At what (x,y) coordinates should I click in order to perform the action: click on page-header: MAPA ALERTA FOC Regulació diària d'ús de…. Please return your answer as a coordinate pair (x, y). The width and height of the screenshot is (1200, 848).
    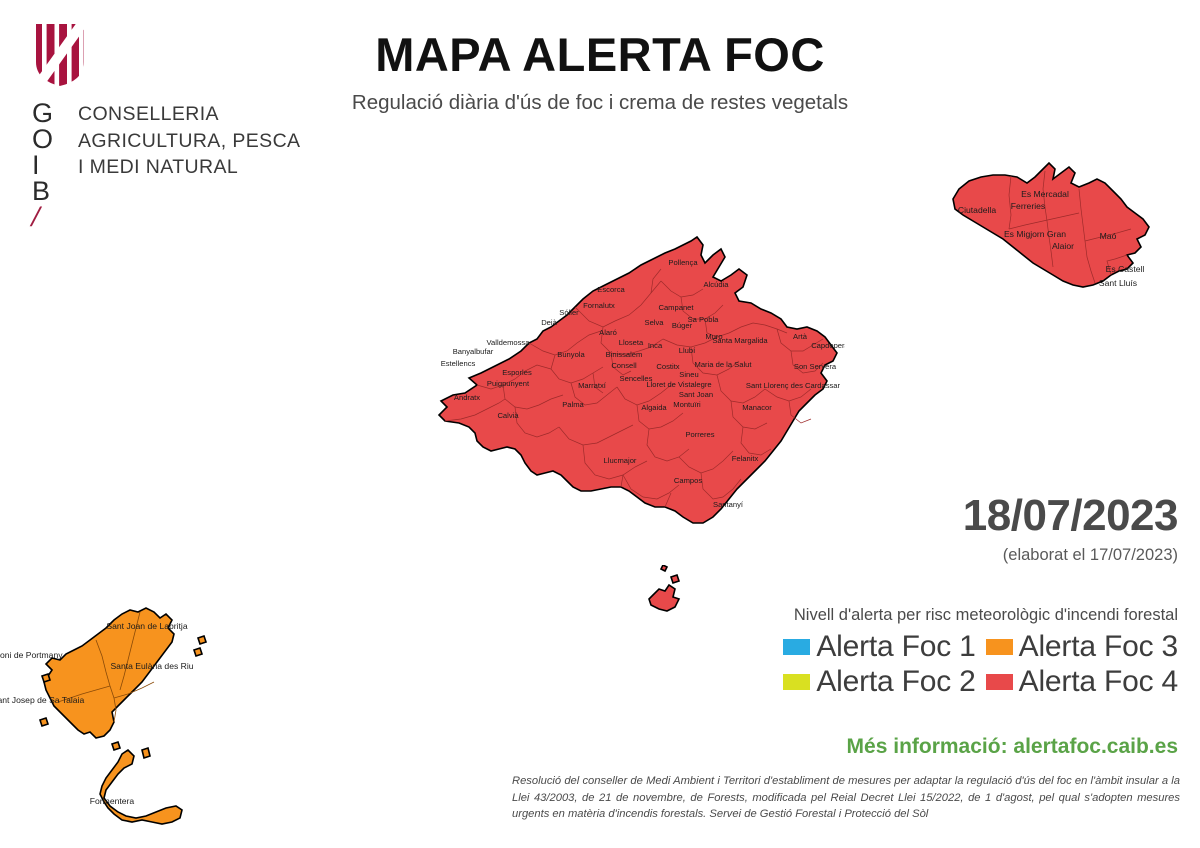
    Looking at the image, I should click on (600, 73).